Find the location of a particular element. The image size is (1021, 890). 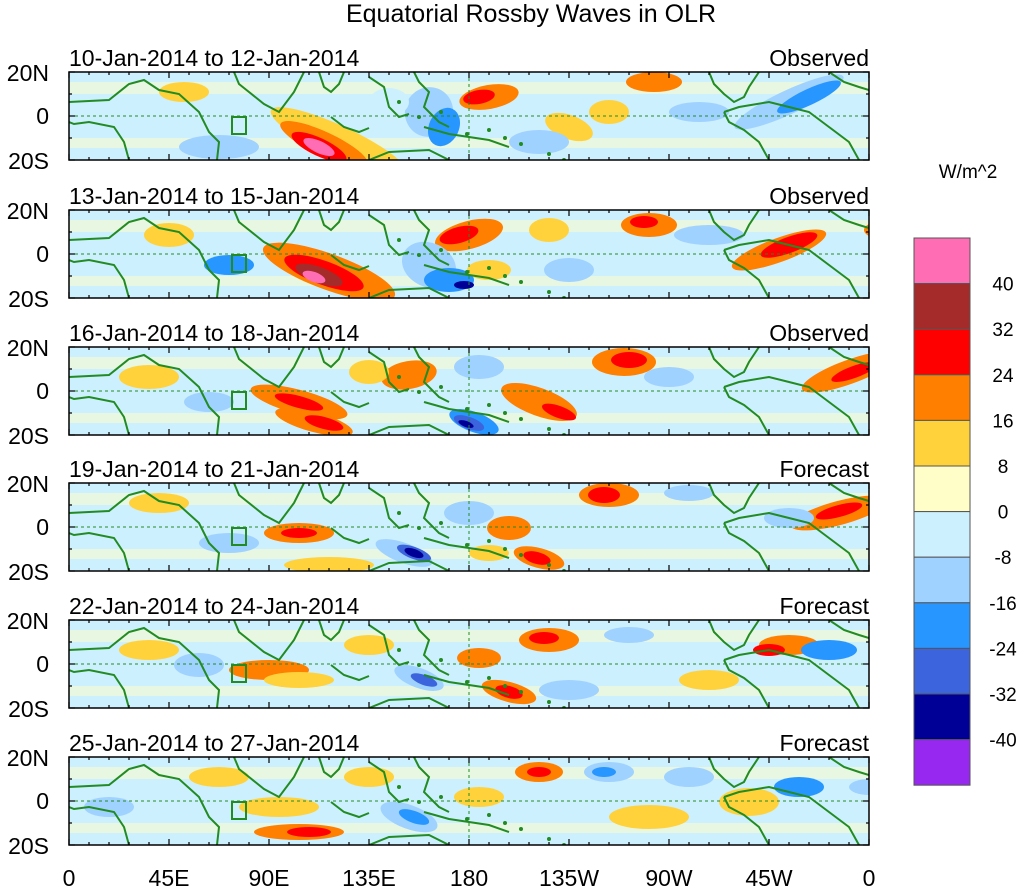

olr-anomaly-field is located at coordinates (469, 391).